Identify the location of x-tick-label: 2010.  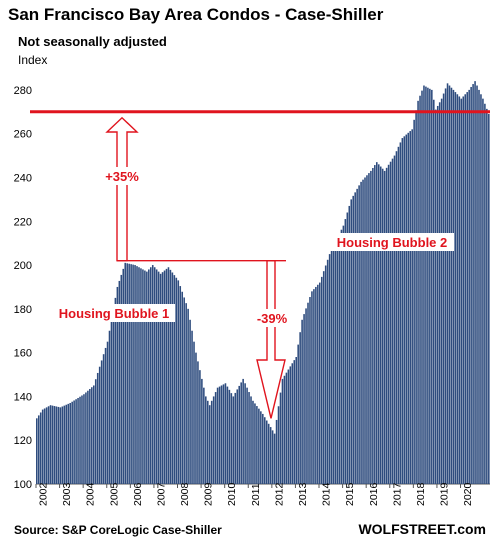
(232, 494).